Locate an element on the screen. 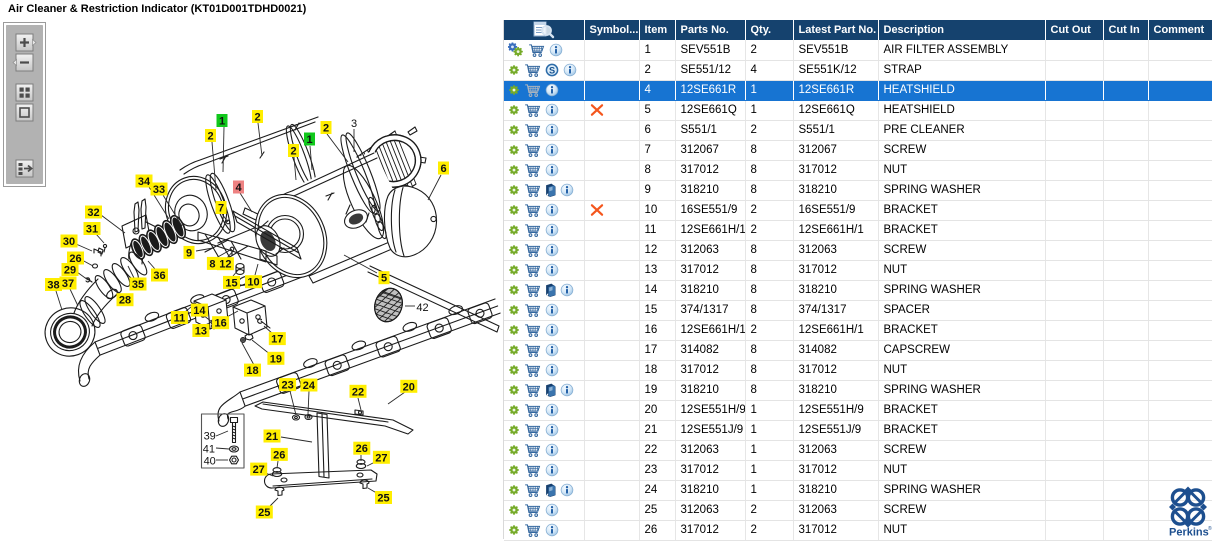 Image resolution: width=1212 pixels, height=541 pixels. svg-text: 38 is located at coordinates (53, 286).